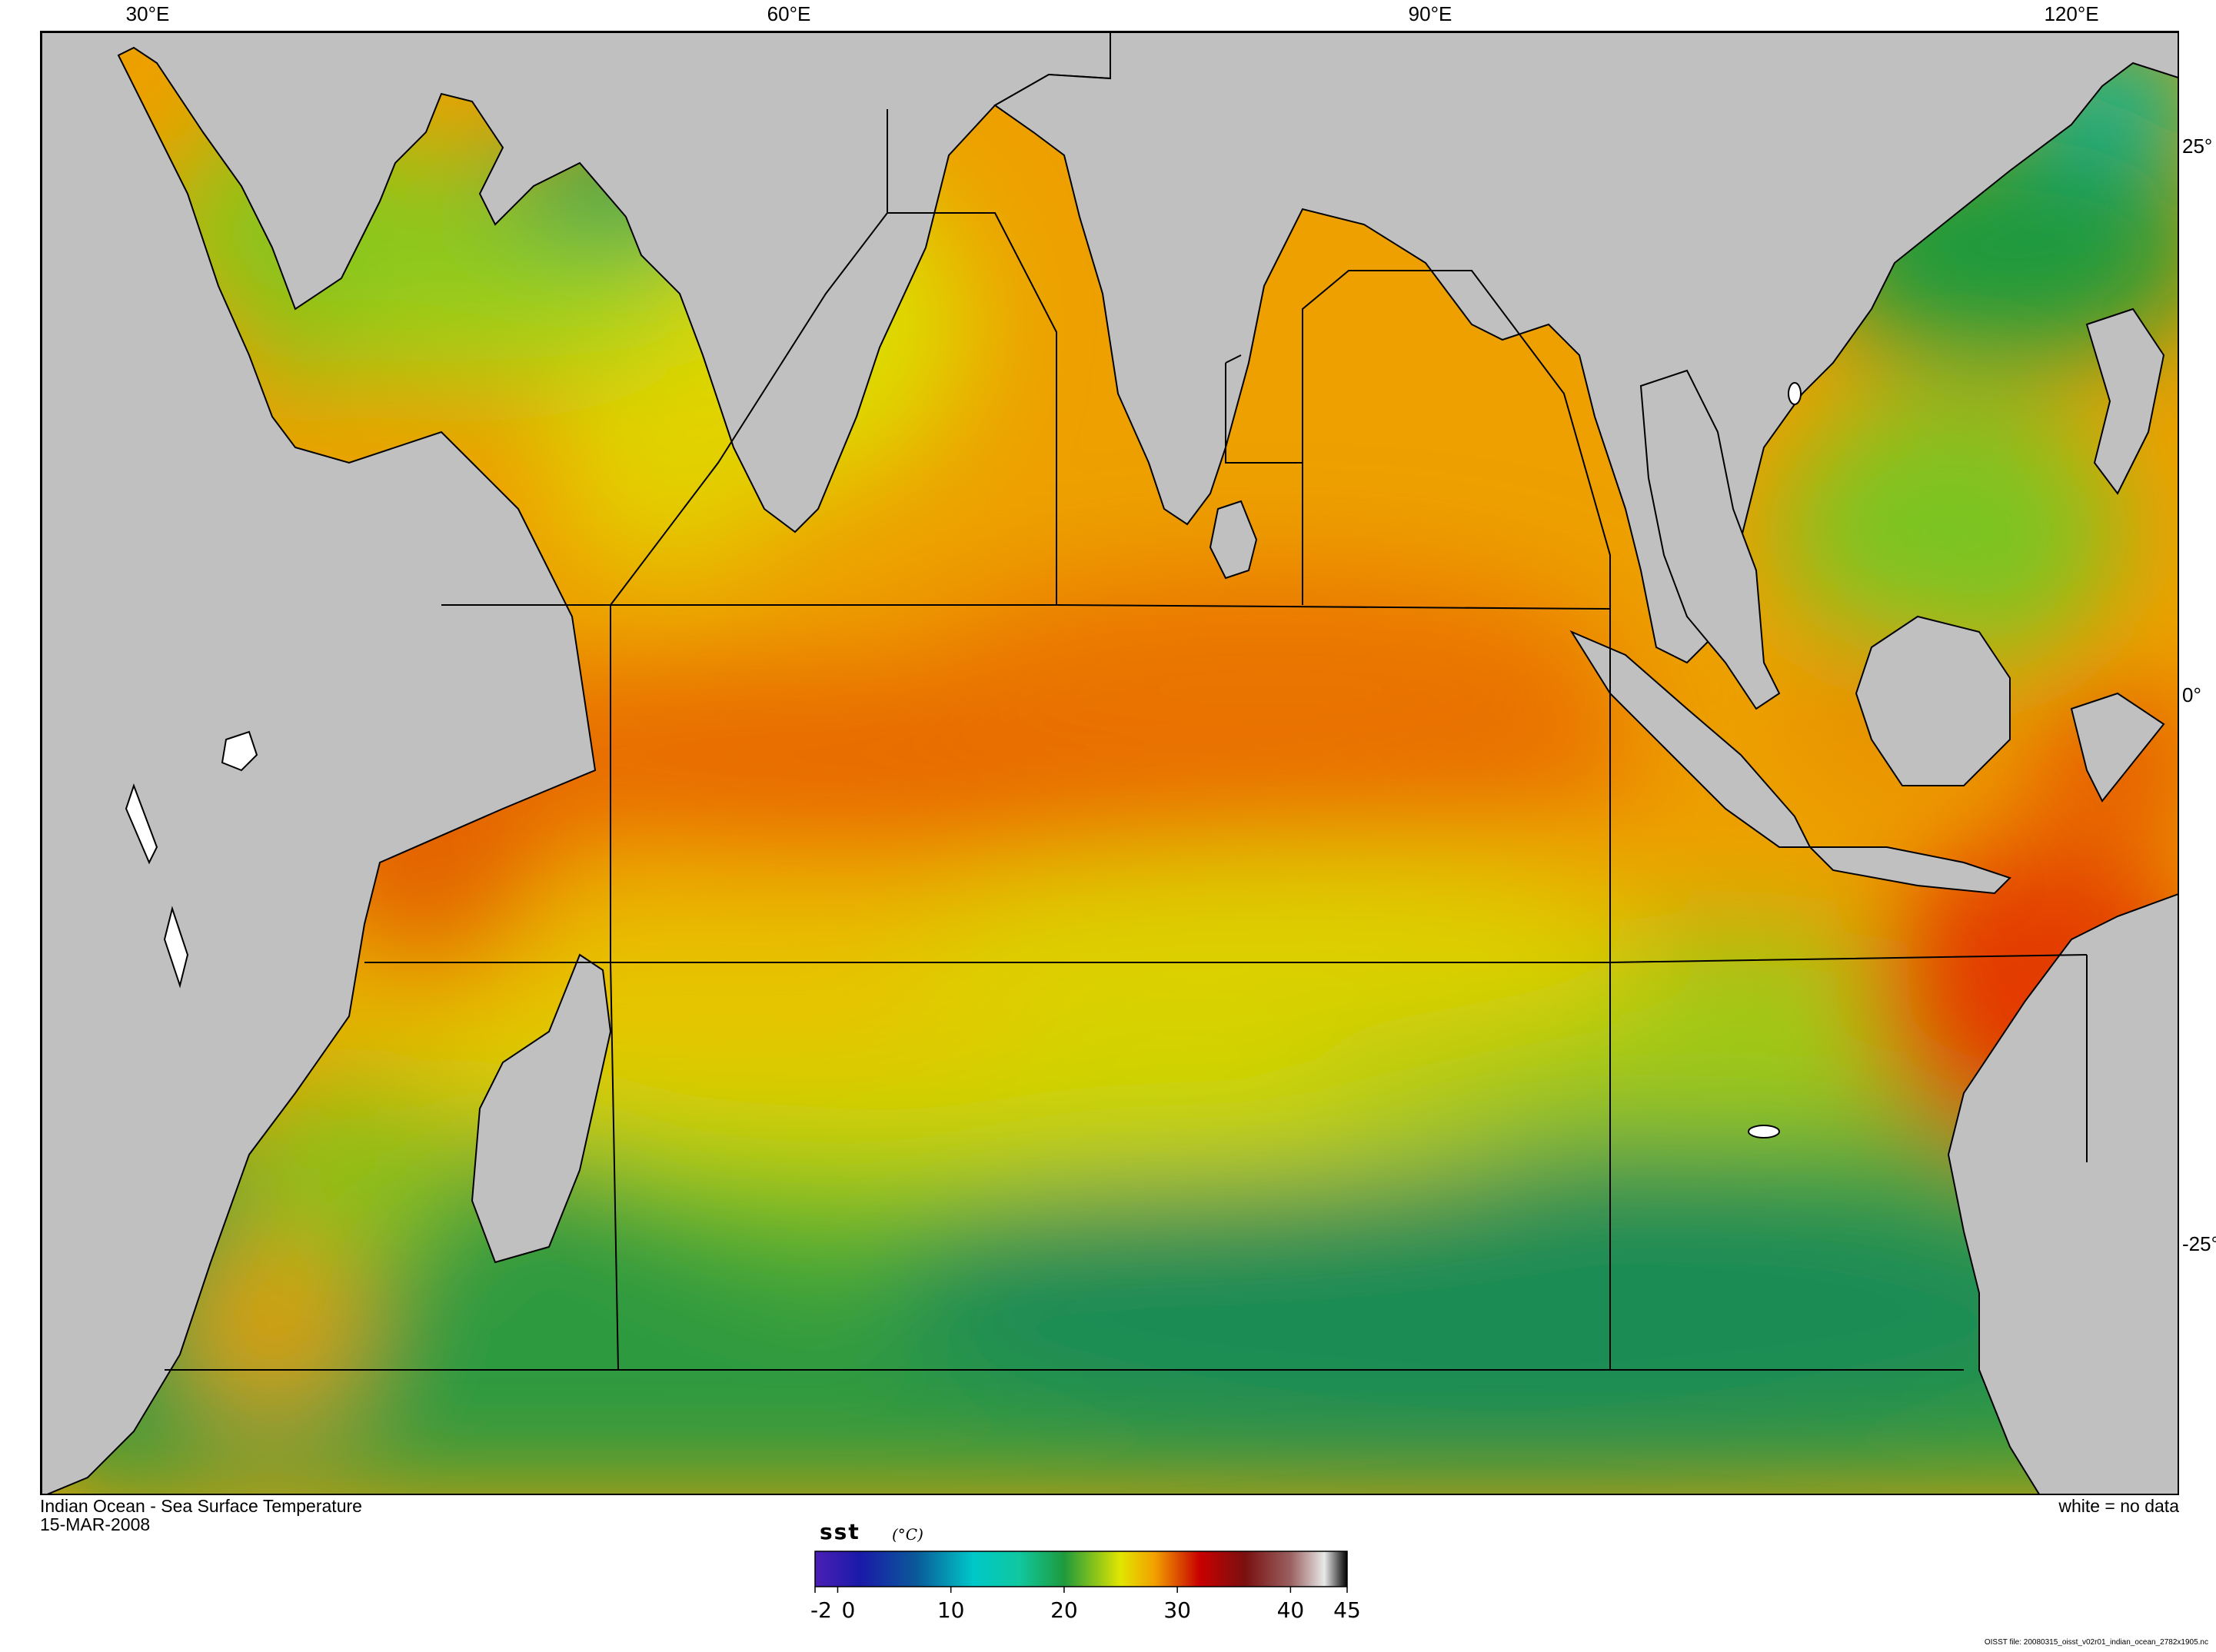 Image resolution: width=2216 pixels, height=1652 pixels. I want to click on colorbar-tick-label: 40, so click(1291, 1610).